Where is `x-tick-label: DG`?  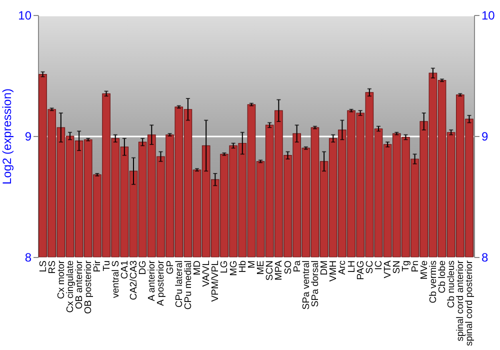 x-tick-label: DG is located at coordinates (143, 267).